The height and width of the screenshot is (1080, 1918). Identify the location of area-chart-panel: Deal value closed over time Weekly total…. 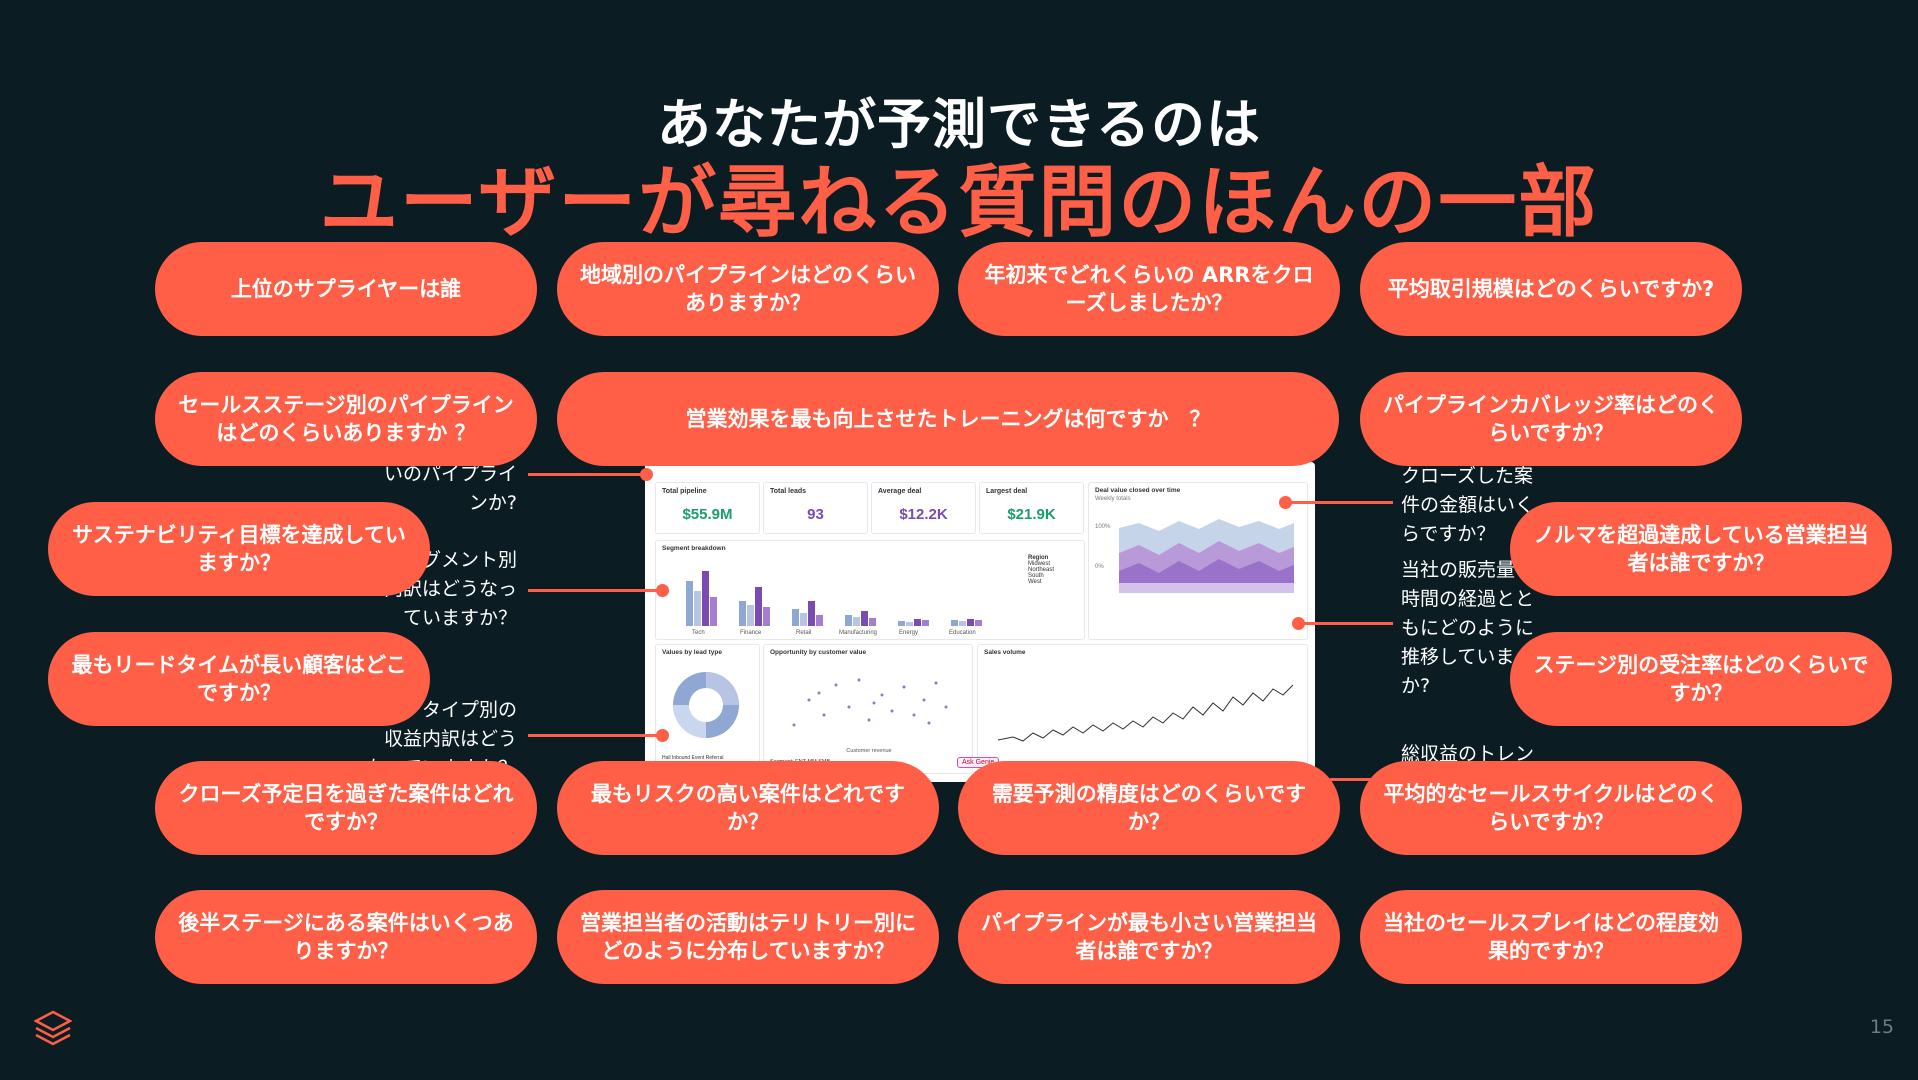
(1198, 561).